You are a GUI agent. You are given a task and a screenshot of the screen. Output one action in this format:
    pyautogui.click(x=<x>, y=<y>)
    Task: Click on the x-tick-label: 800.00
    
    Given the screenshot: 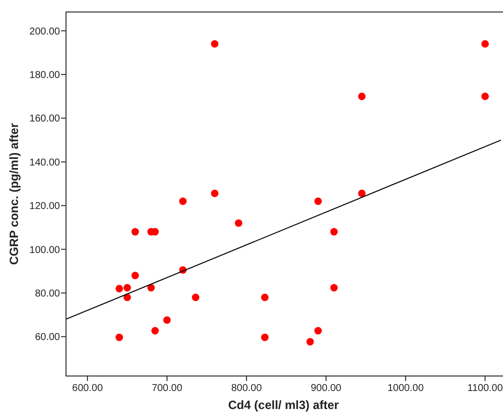 What is the action you would take?
    pyautogui.click(x=246, y=388)
    